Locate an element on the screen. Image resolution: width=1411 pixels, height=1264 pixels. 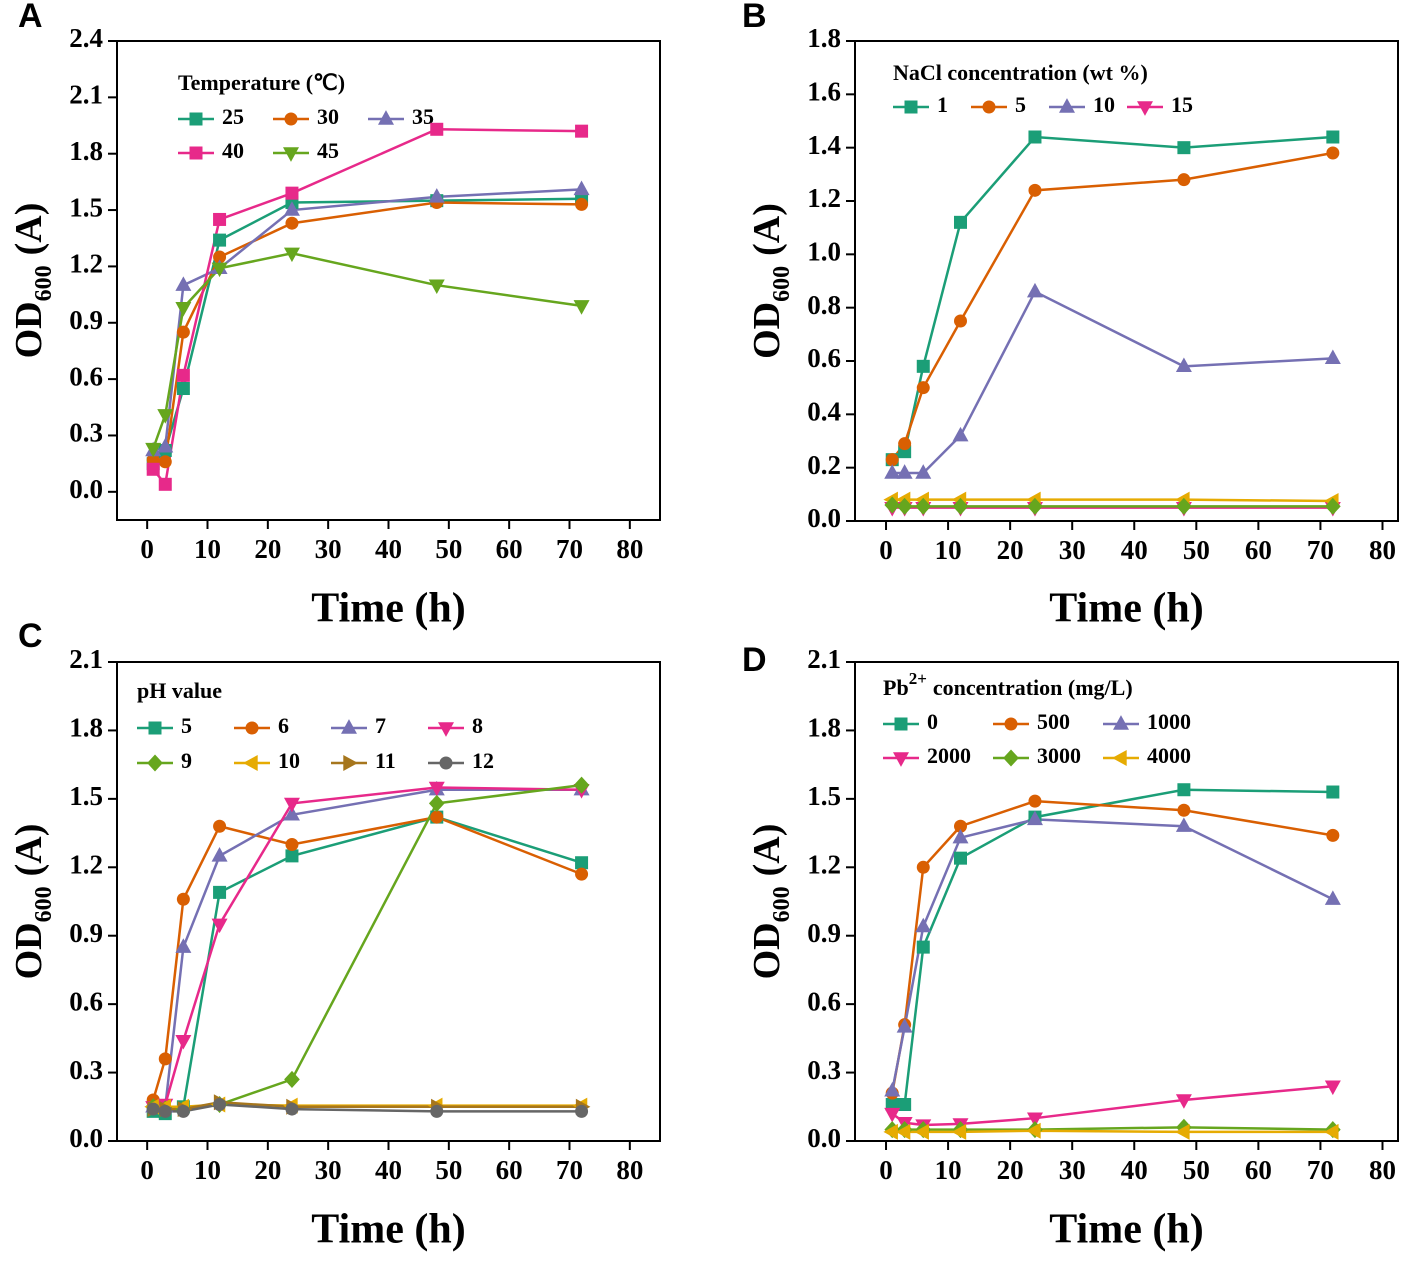
y-tick-label: 2.4 is located at coordinates (86, 38).